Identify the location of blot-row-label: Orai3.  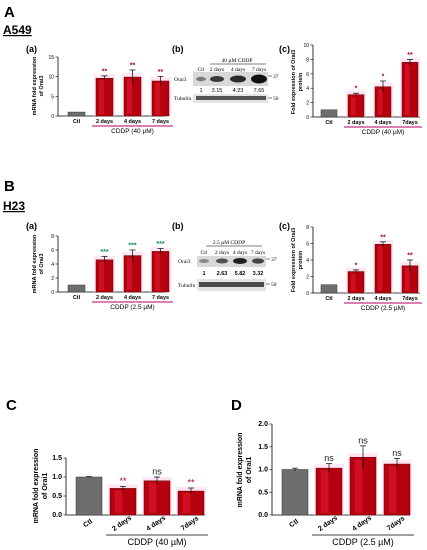
(184, 262).